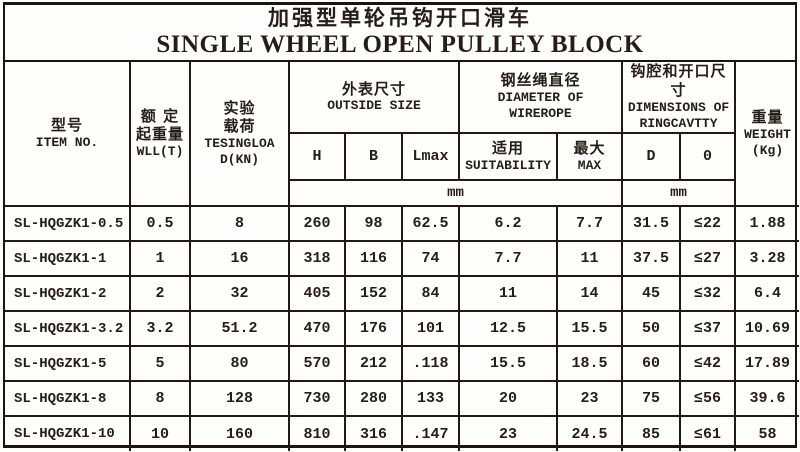  What do you see at coordinates (160, 328) in the screenshot?
I see `cell-wll: 3.2` at bounding box center [160, 328].